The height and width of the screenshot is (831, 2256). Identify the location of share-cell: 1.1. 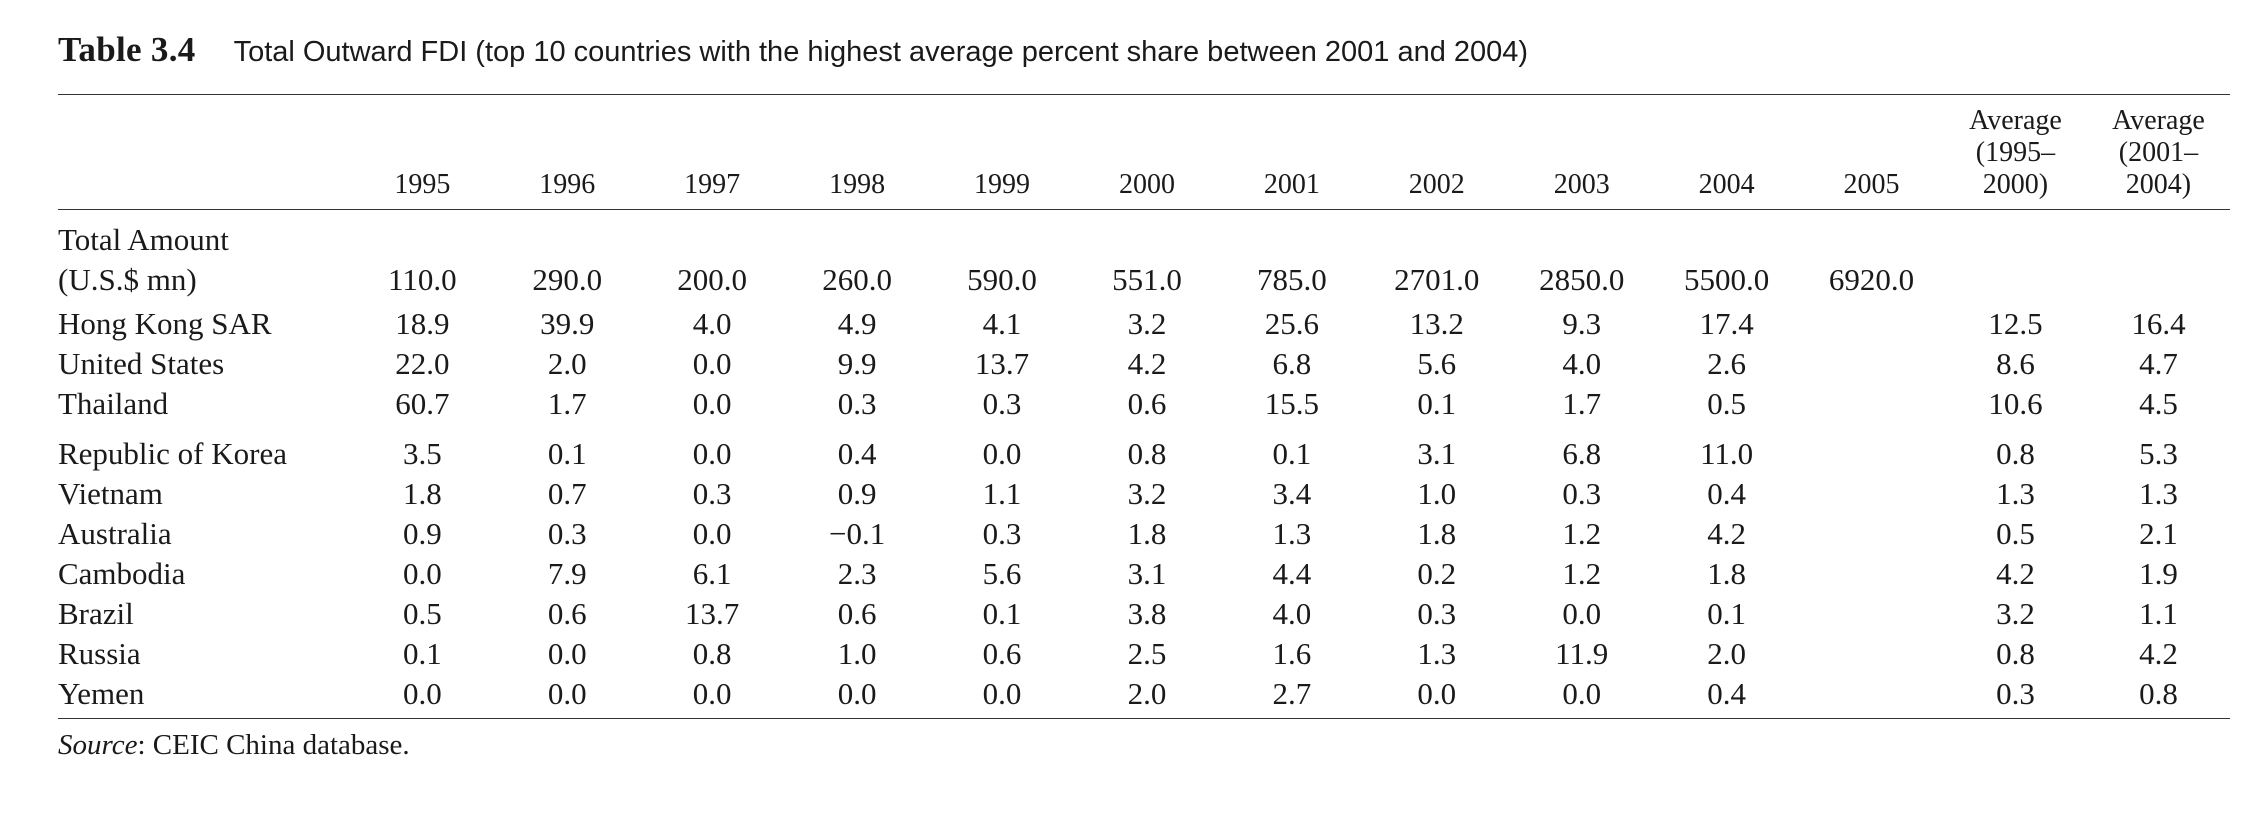
(1002, 493).